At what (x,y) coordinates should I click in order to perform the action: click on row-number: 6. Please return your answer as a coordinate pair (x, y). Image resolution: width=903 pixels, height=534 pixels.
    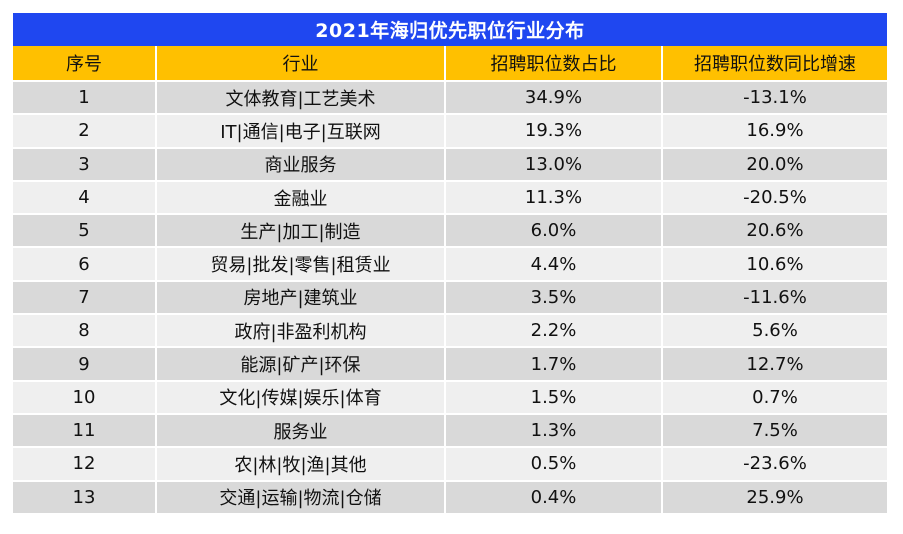
    Looking at the image, I should click on (85, 263).